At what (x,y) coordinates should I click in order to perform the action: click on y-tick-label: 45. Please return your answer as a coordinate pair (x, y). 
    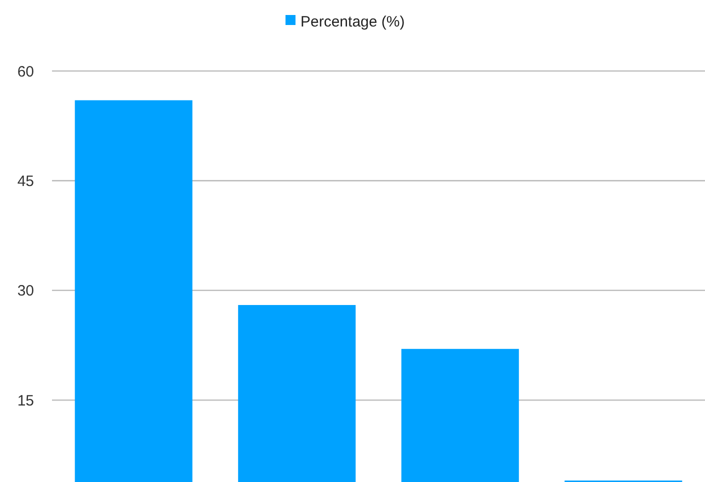
    Looking at the image, I should click on (25, 181).